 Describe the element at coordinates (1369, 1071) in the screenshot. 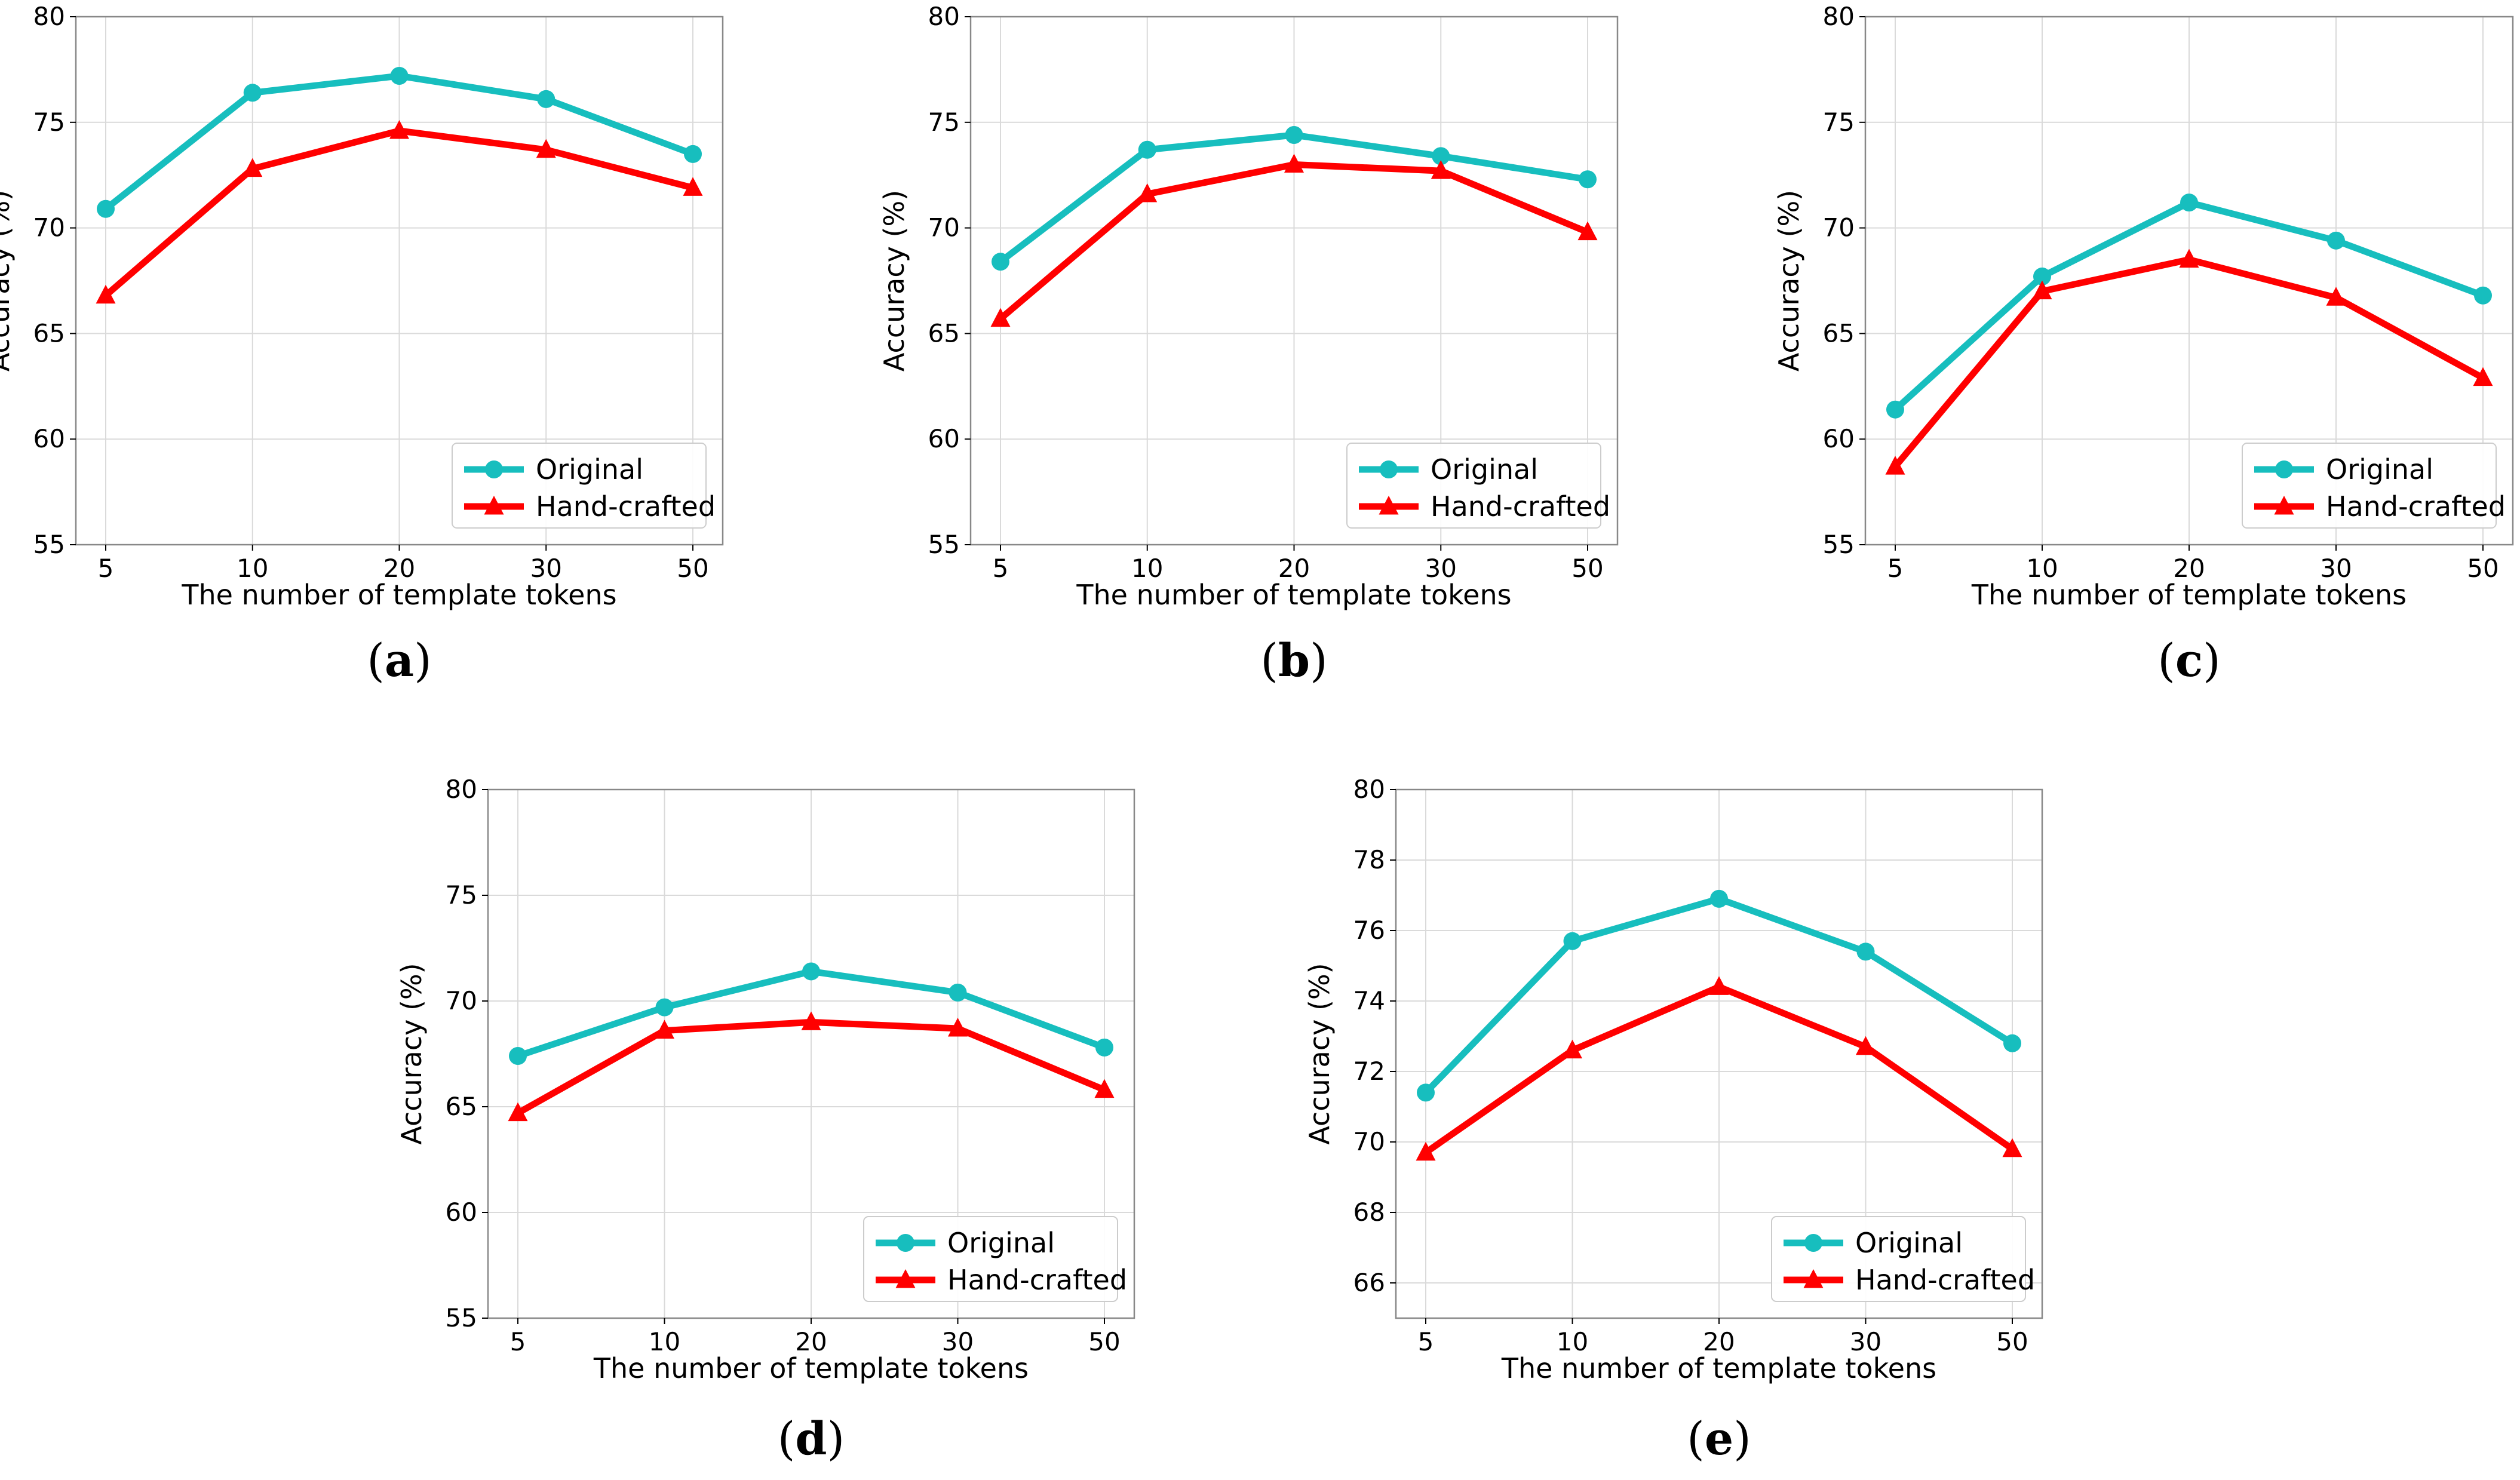

I see `y-tick-label: 72` at that location.